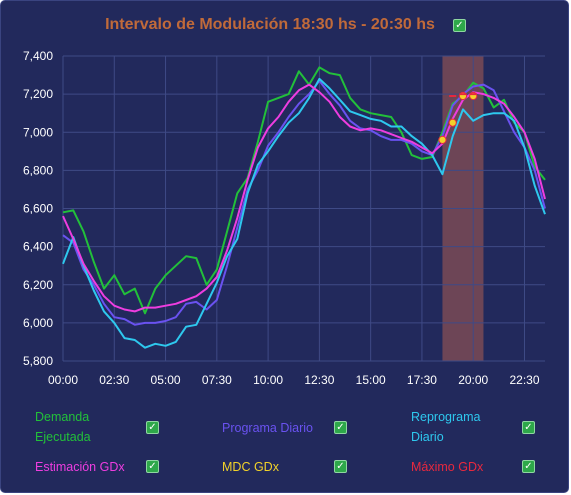  What do you see at coordinates (38, 132) in the screenshot?
I see `y-tick-label: 7,000` at bounding box center [38, 132].